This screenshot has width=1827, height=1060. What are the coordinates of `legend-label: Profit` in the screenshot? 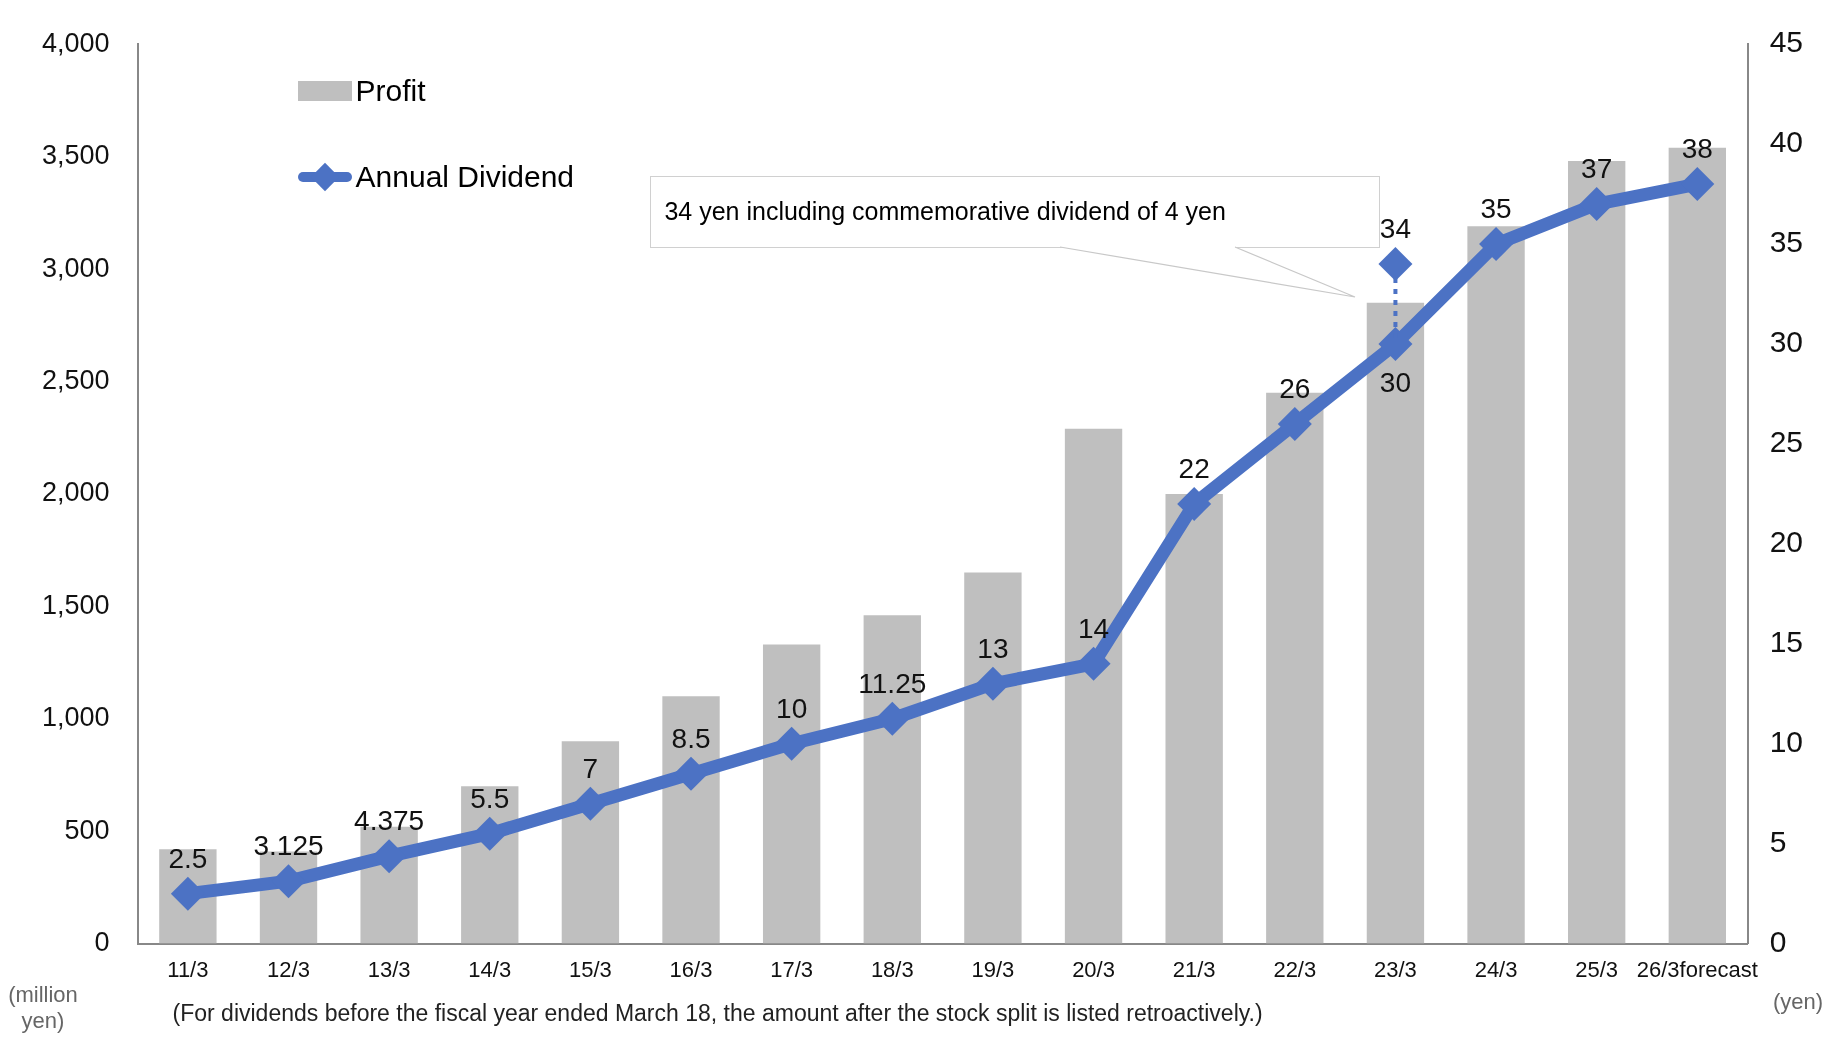 It's located at (390, 91).